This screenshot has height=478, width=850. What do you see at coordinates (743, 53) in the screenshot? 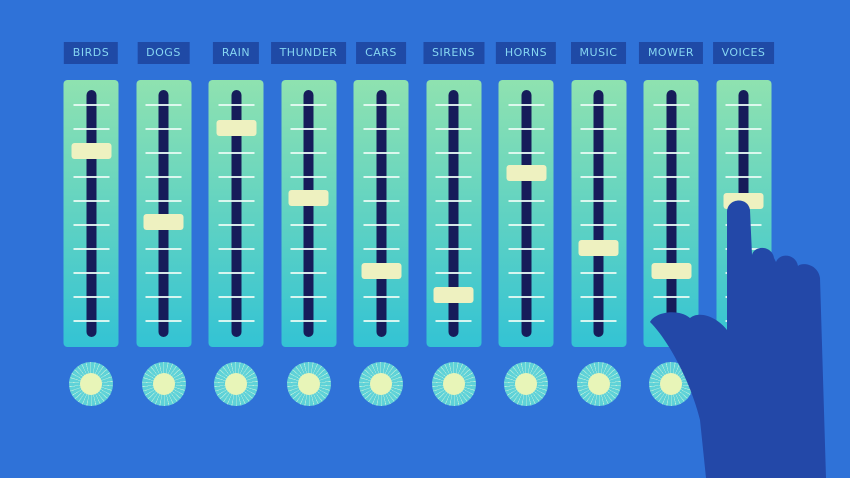
I see `channel-label: VOICES` at bounding box center [743, 53].